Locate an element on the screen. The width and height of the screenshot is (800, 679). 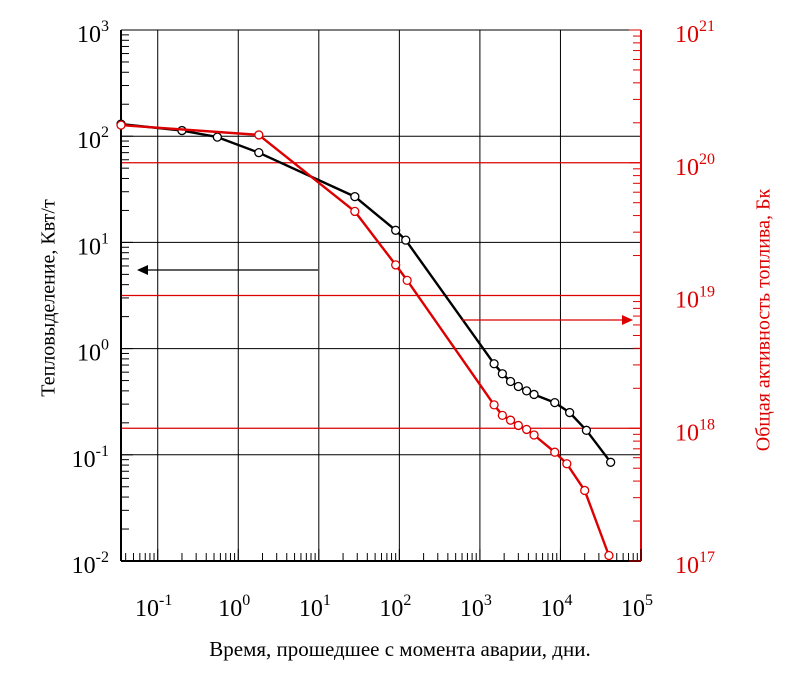
x-tick-label: 10⁰ is located at coordinates (234, 607).